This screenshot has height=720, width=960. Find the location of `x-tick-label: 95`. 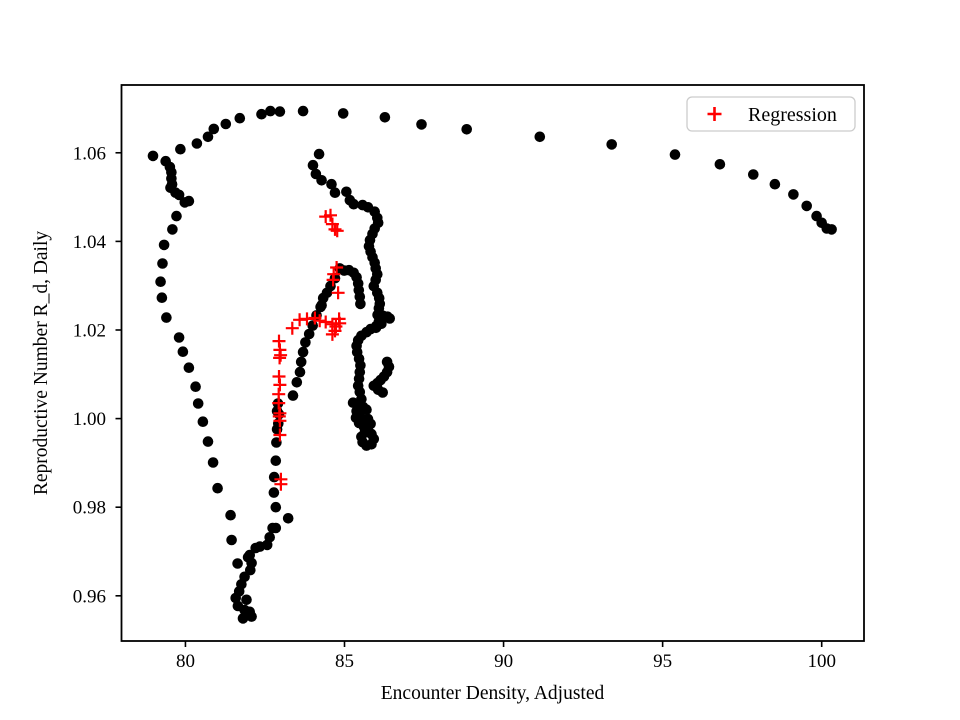

x-tick-label: 95 is located at coordinates (662, 661).